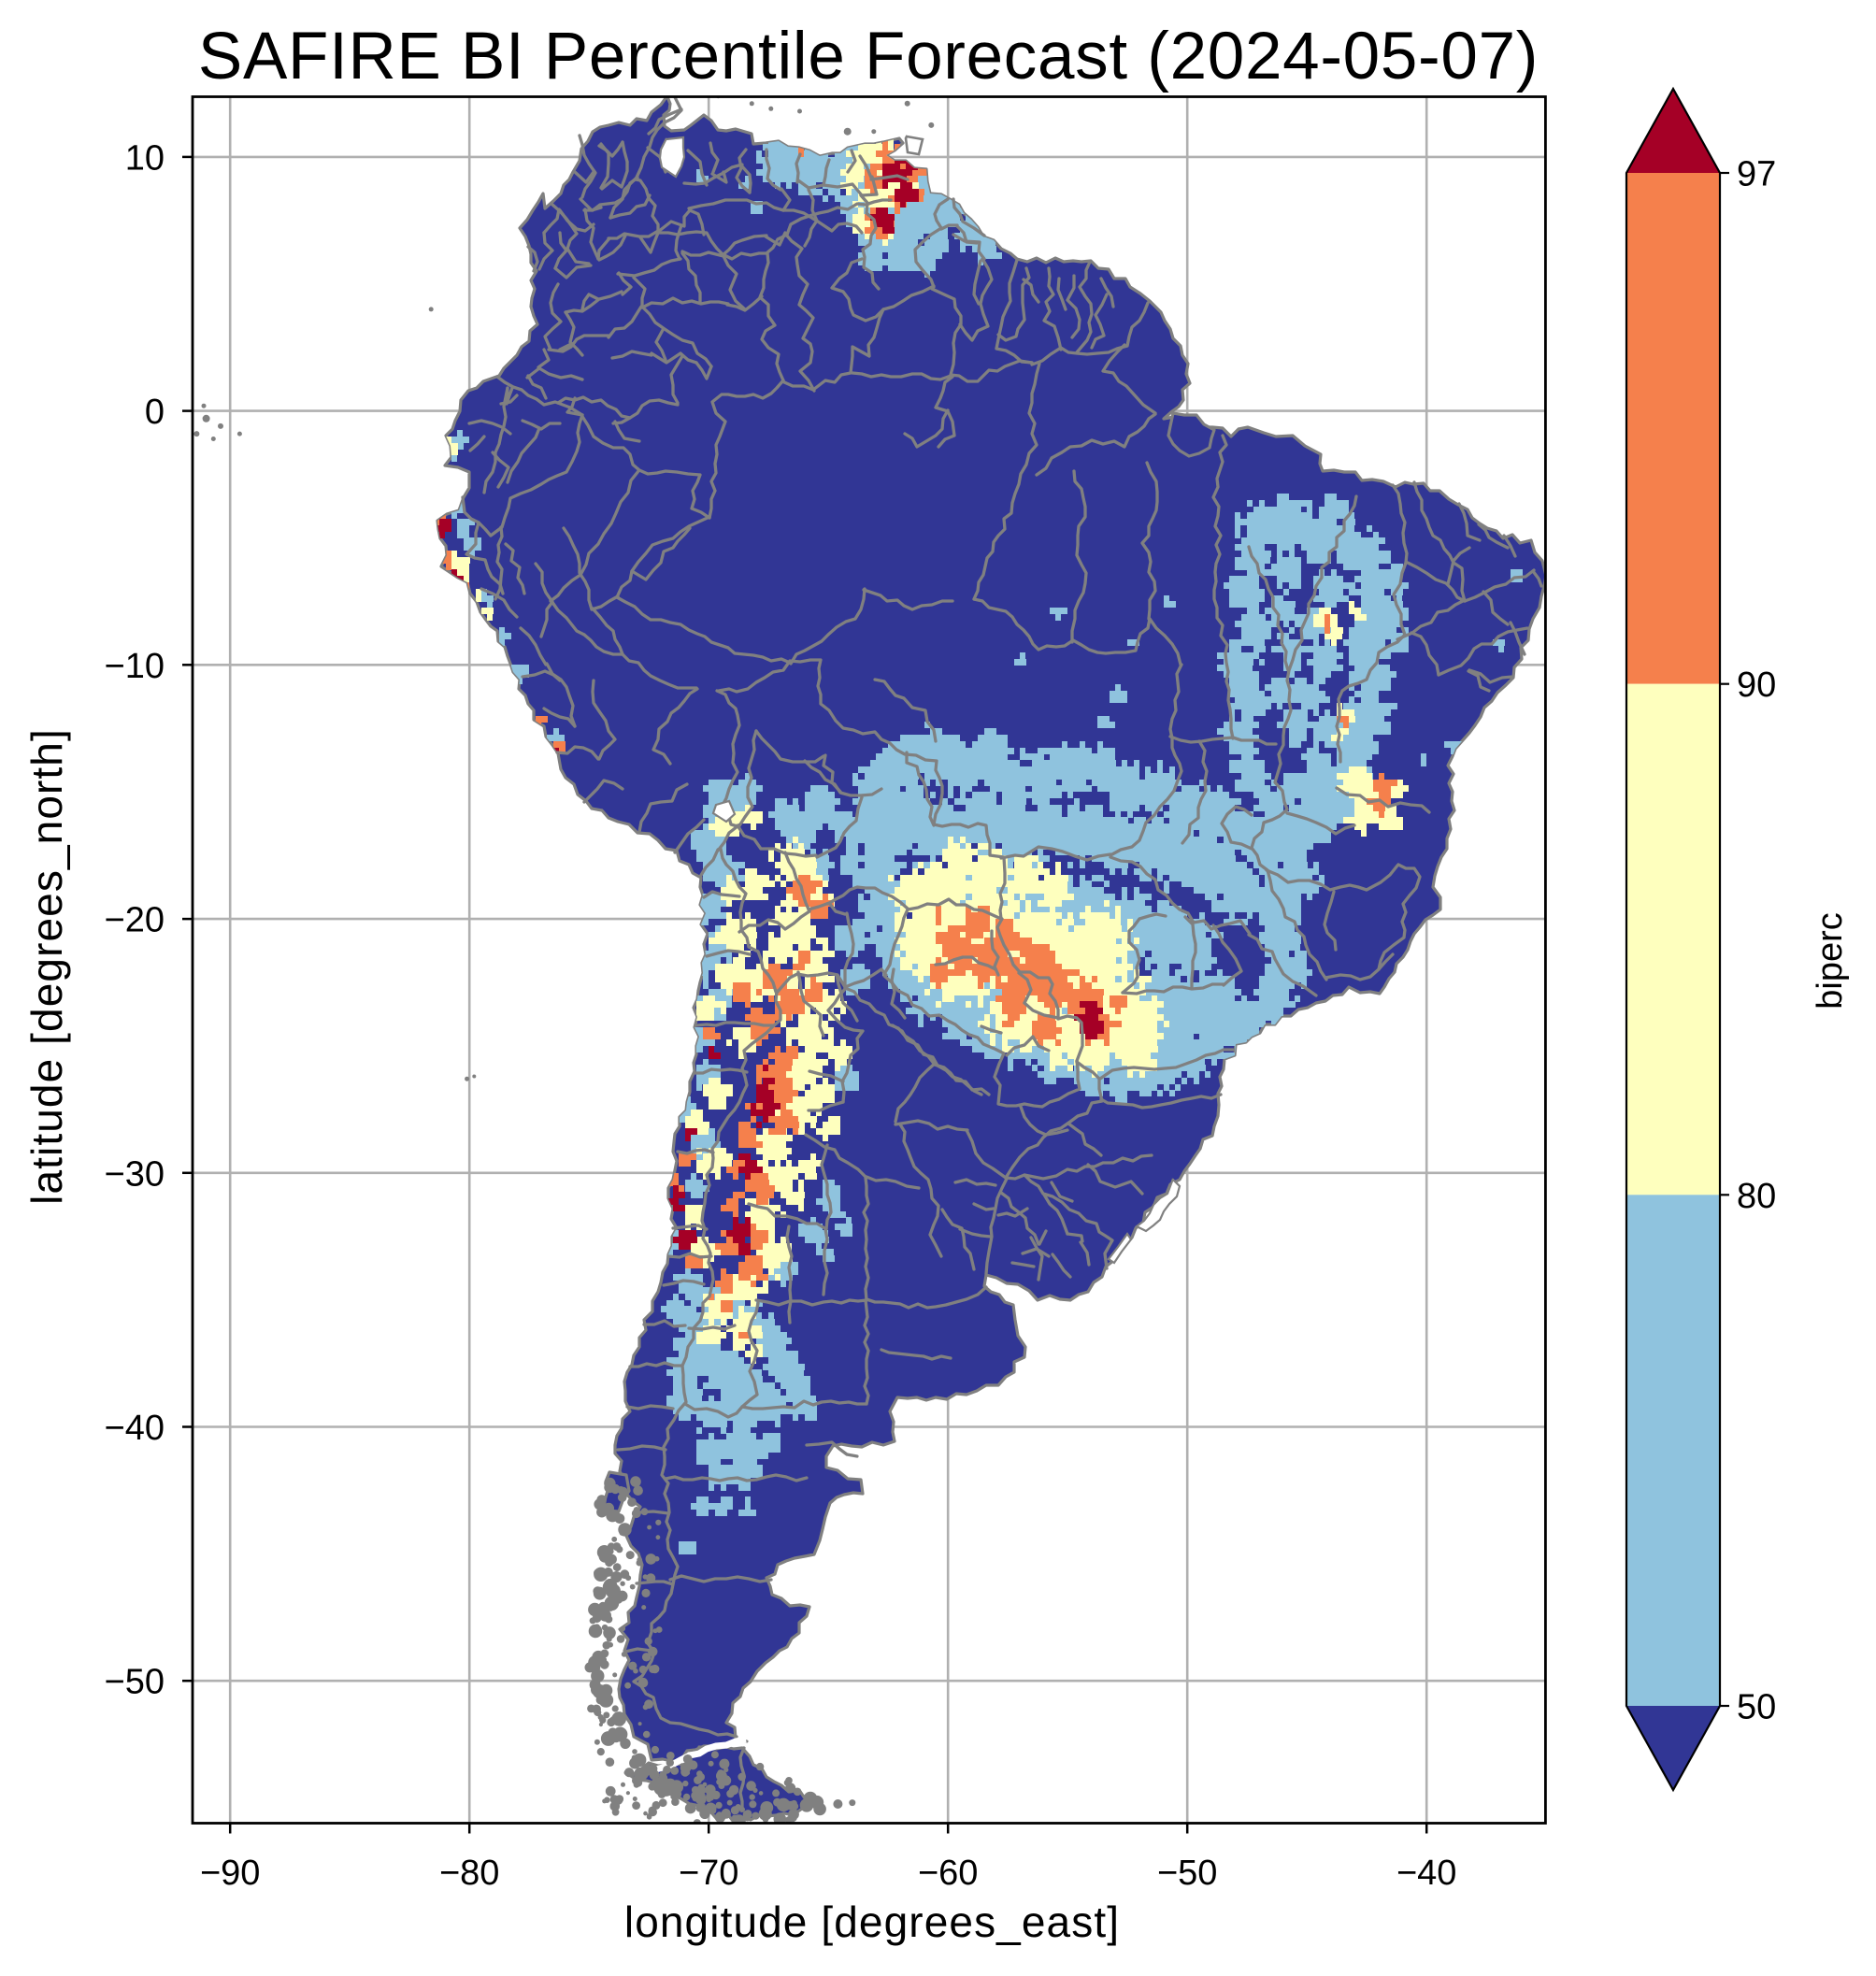 This screenshot has height=1976, width=1876. What do you see at coordinates (230, 1873) in the screenshot?
I see `svg-text: −90` at bounding box center [230, 1873].